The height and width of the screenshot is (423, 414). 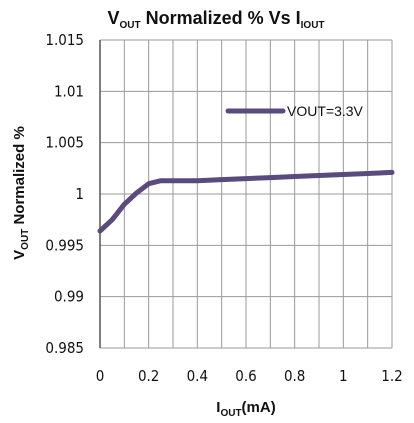 What do you see at coordinates (391, 376) in the screenshot?
I see `x-tick-label: 1.2` at bounding box center [391, 376].